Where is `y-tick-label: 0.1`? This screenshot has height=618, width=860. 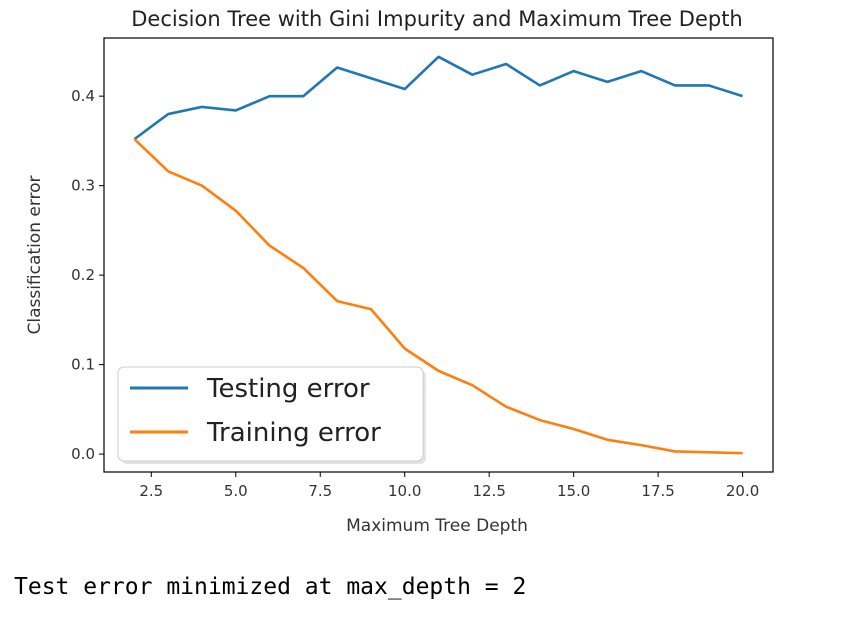 y-tick-label: 0.1 is located at coordinates (83, 365).